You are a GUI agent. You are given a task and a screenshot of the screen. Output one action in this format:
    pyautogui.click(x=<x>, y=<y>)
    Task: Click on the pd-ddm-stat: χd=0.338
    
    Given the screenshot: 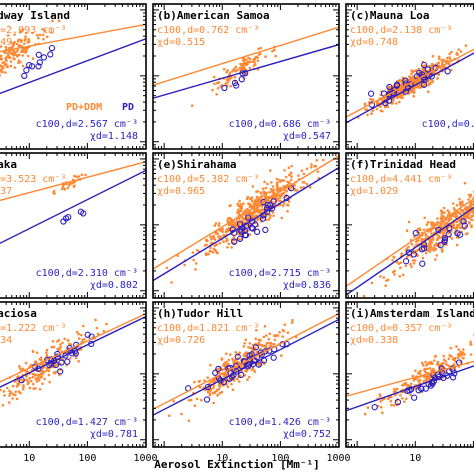 What is the action you would take?
    pyautogui.click(x=374, y=340)
    